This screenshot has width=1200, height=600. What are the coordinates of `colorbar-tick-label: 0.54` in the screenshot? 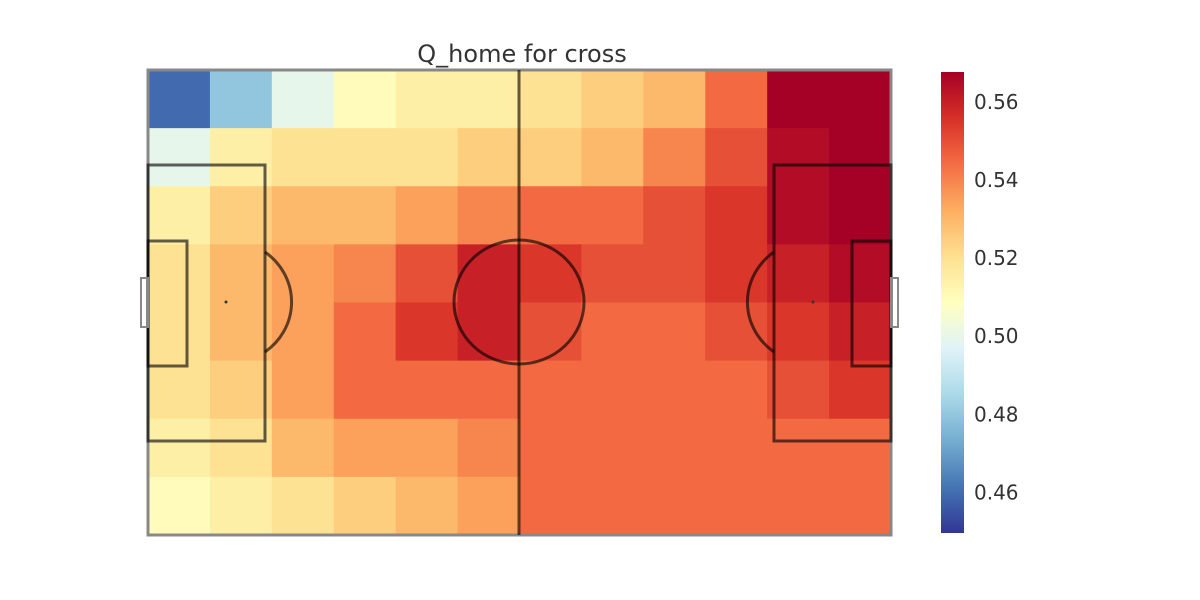 It's located at (996, 180).